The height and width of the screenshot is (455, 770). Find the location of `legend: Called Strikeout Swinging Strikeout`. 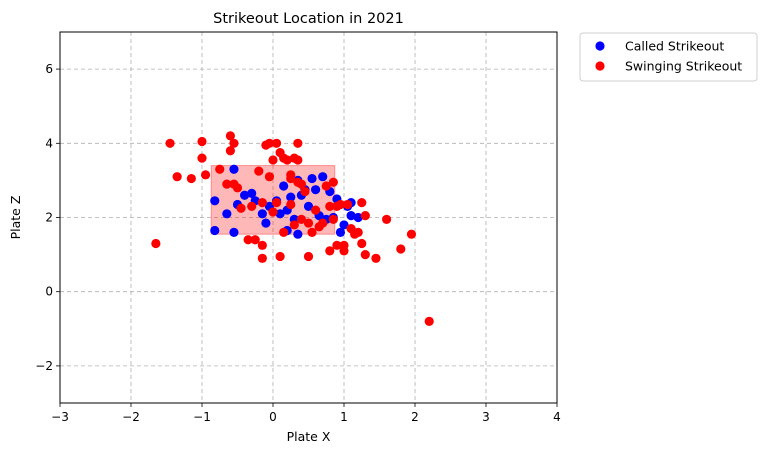

legend: Called Strikeout Swinging Strikeout is located at coordinates (668, 57).